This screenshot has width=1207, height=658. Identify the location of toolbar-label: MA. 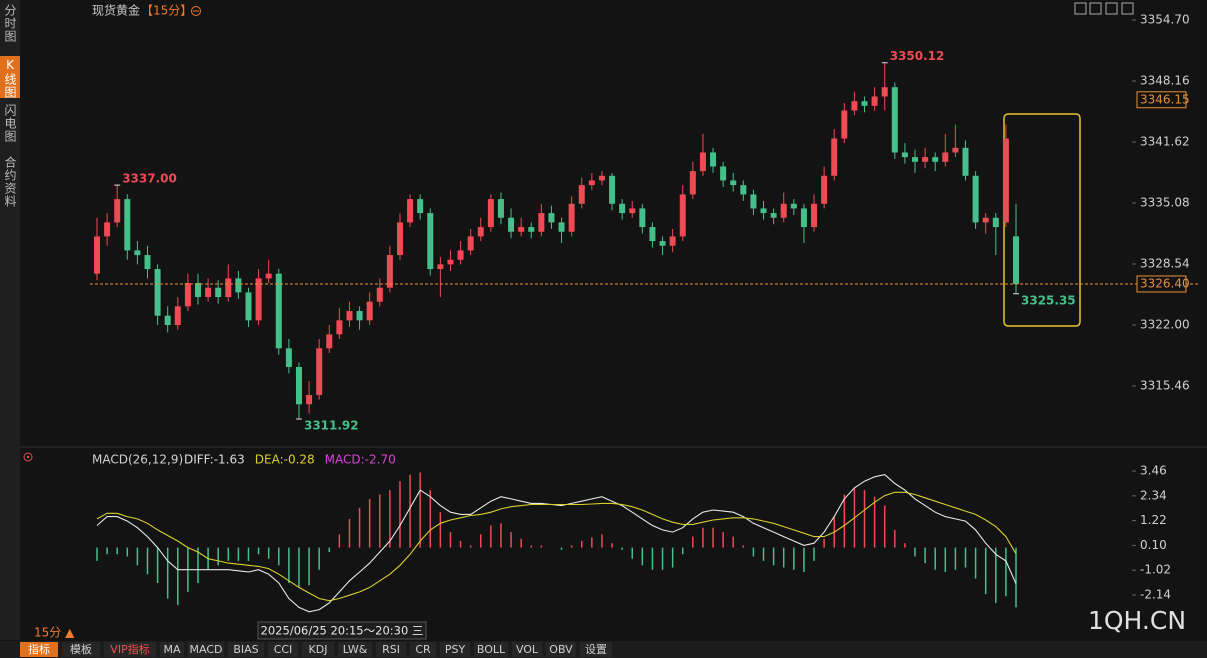
(171, 649).